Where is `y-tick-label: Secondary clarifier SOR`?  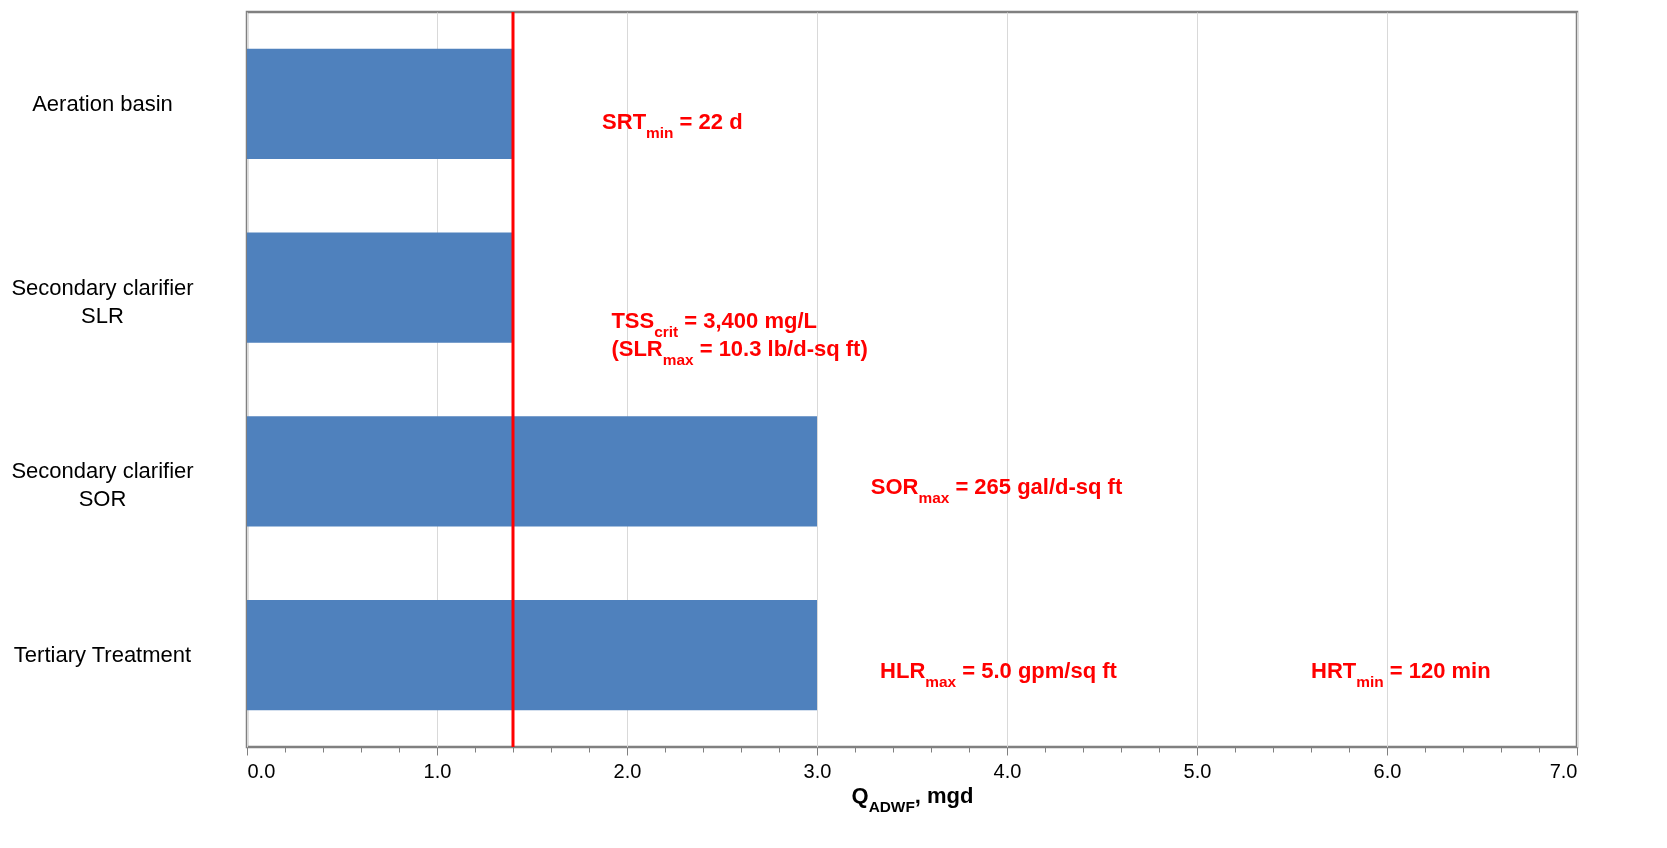
y-tick-label: Secondary clarifier SOR is located at coordinates (102, 485).